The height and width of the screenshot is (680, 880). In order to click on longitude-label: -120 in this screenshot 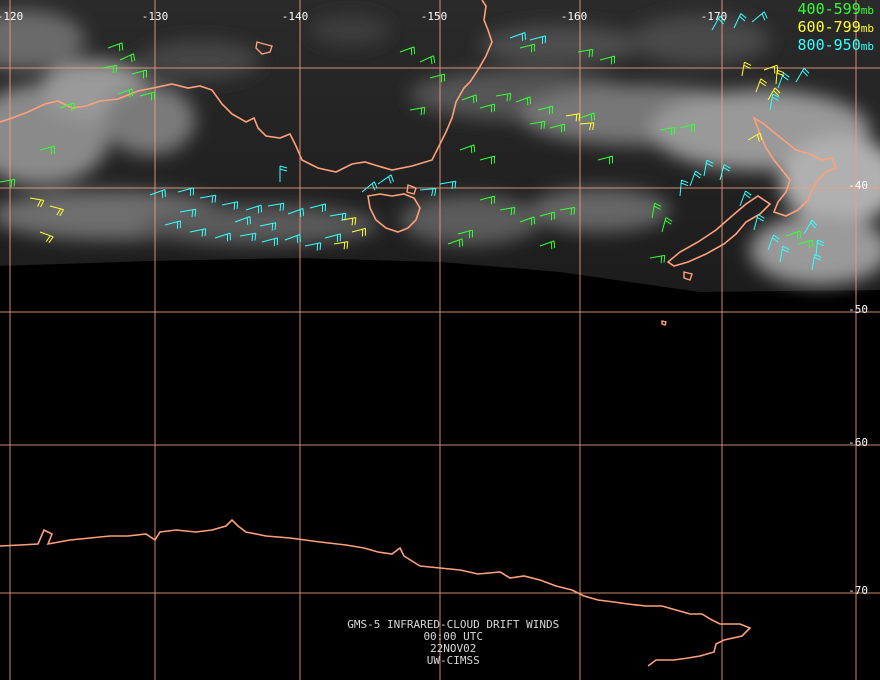, I will do `click(12, 16)`.